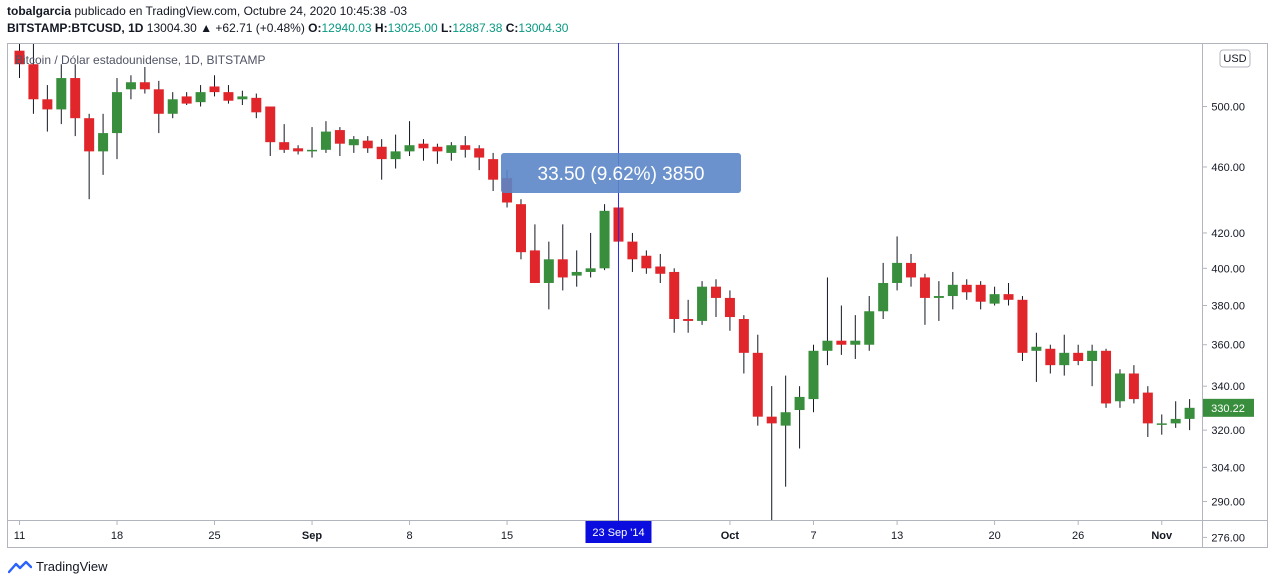  I want to click on symbol-label: BITSTAMP:BTCUSD, 1D, so click(75, 28).